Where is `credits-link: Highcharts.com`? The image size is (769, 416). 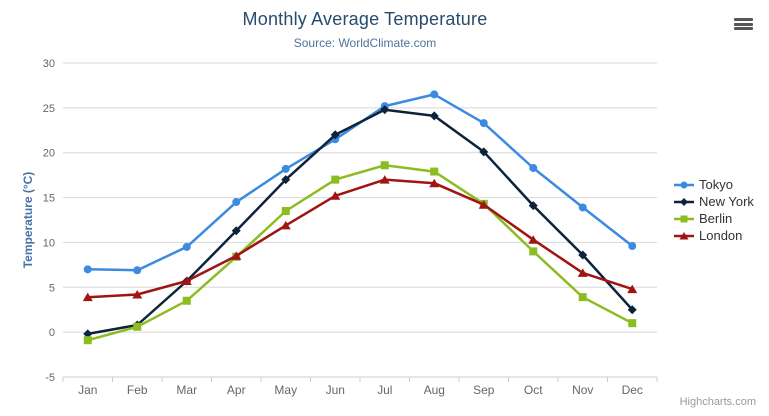 credits-link: Highcharts.com is located at coordinates (717, 402).